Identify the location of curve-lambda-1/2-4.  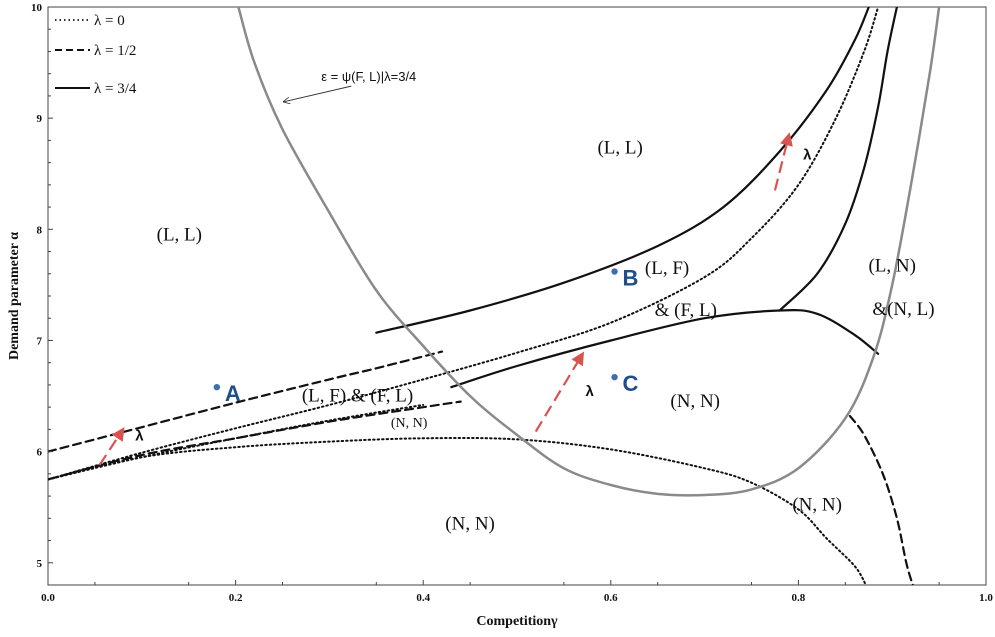
(255, 440).